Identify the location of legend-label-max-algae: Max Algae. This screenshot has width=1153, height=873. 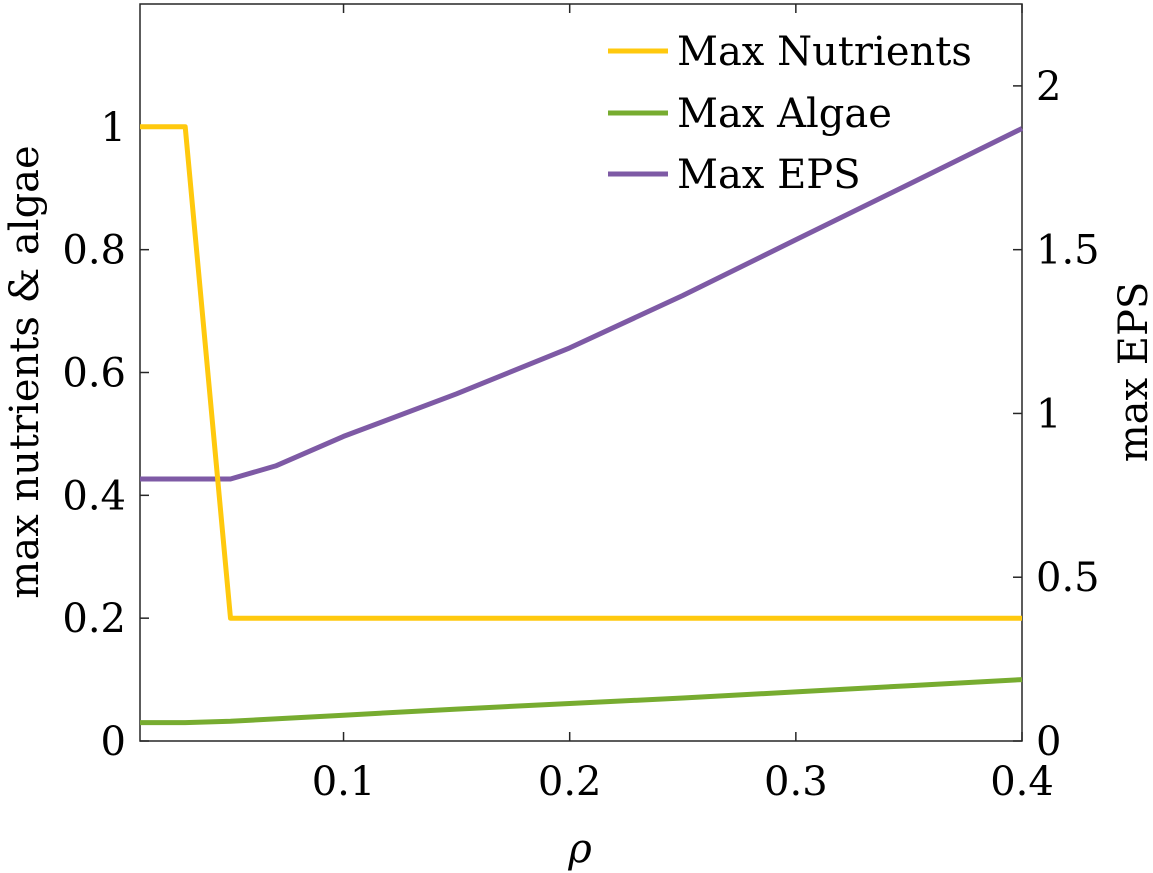
(784, 114).